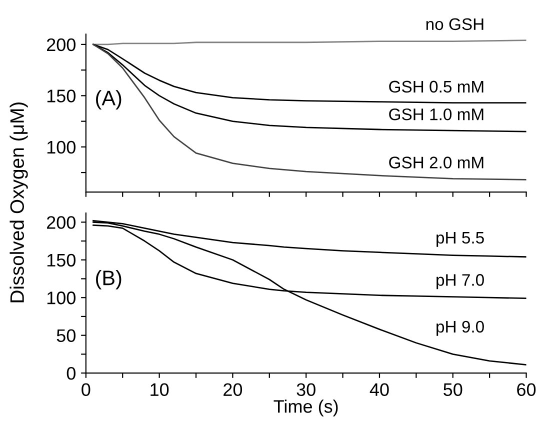 This screenshot has width=537, height=422. Describe the element at coordinates (86, 389) in the screenshot. I see `x-tick-label: 0` at that location.